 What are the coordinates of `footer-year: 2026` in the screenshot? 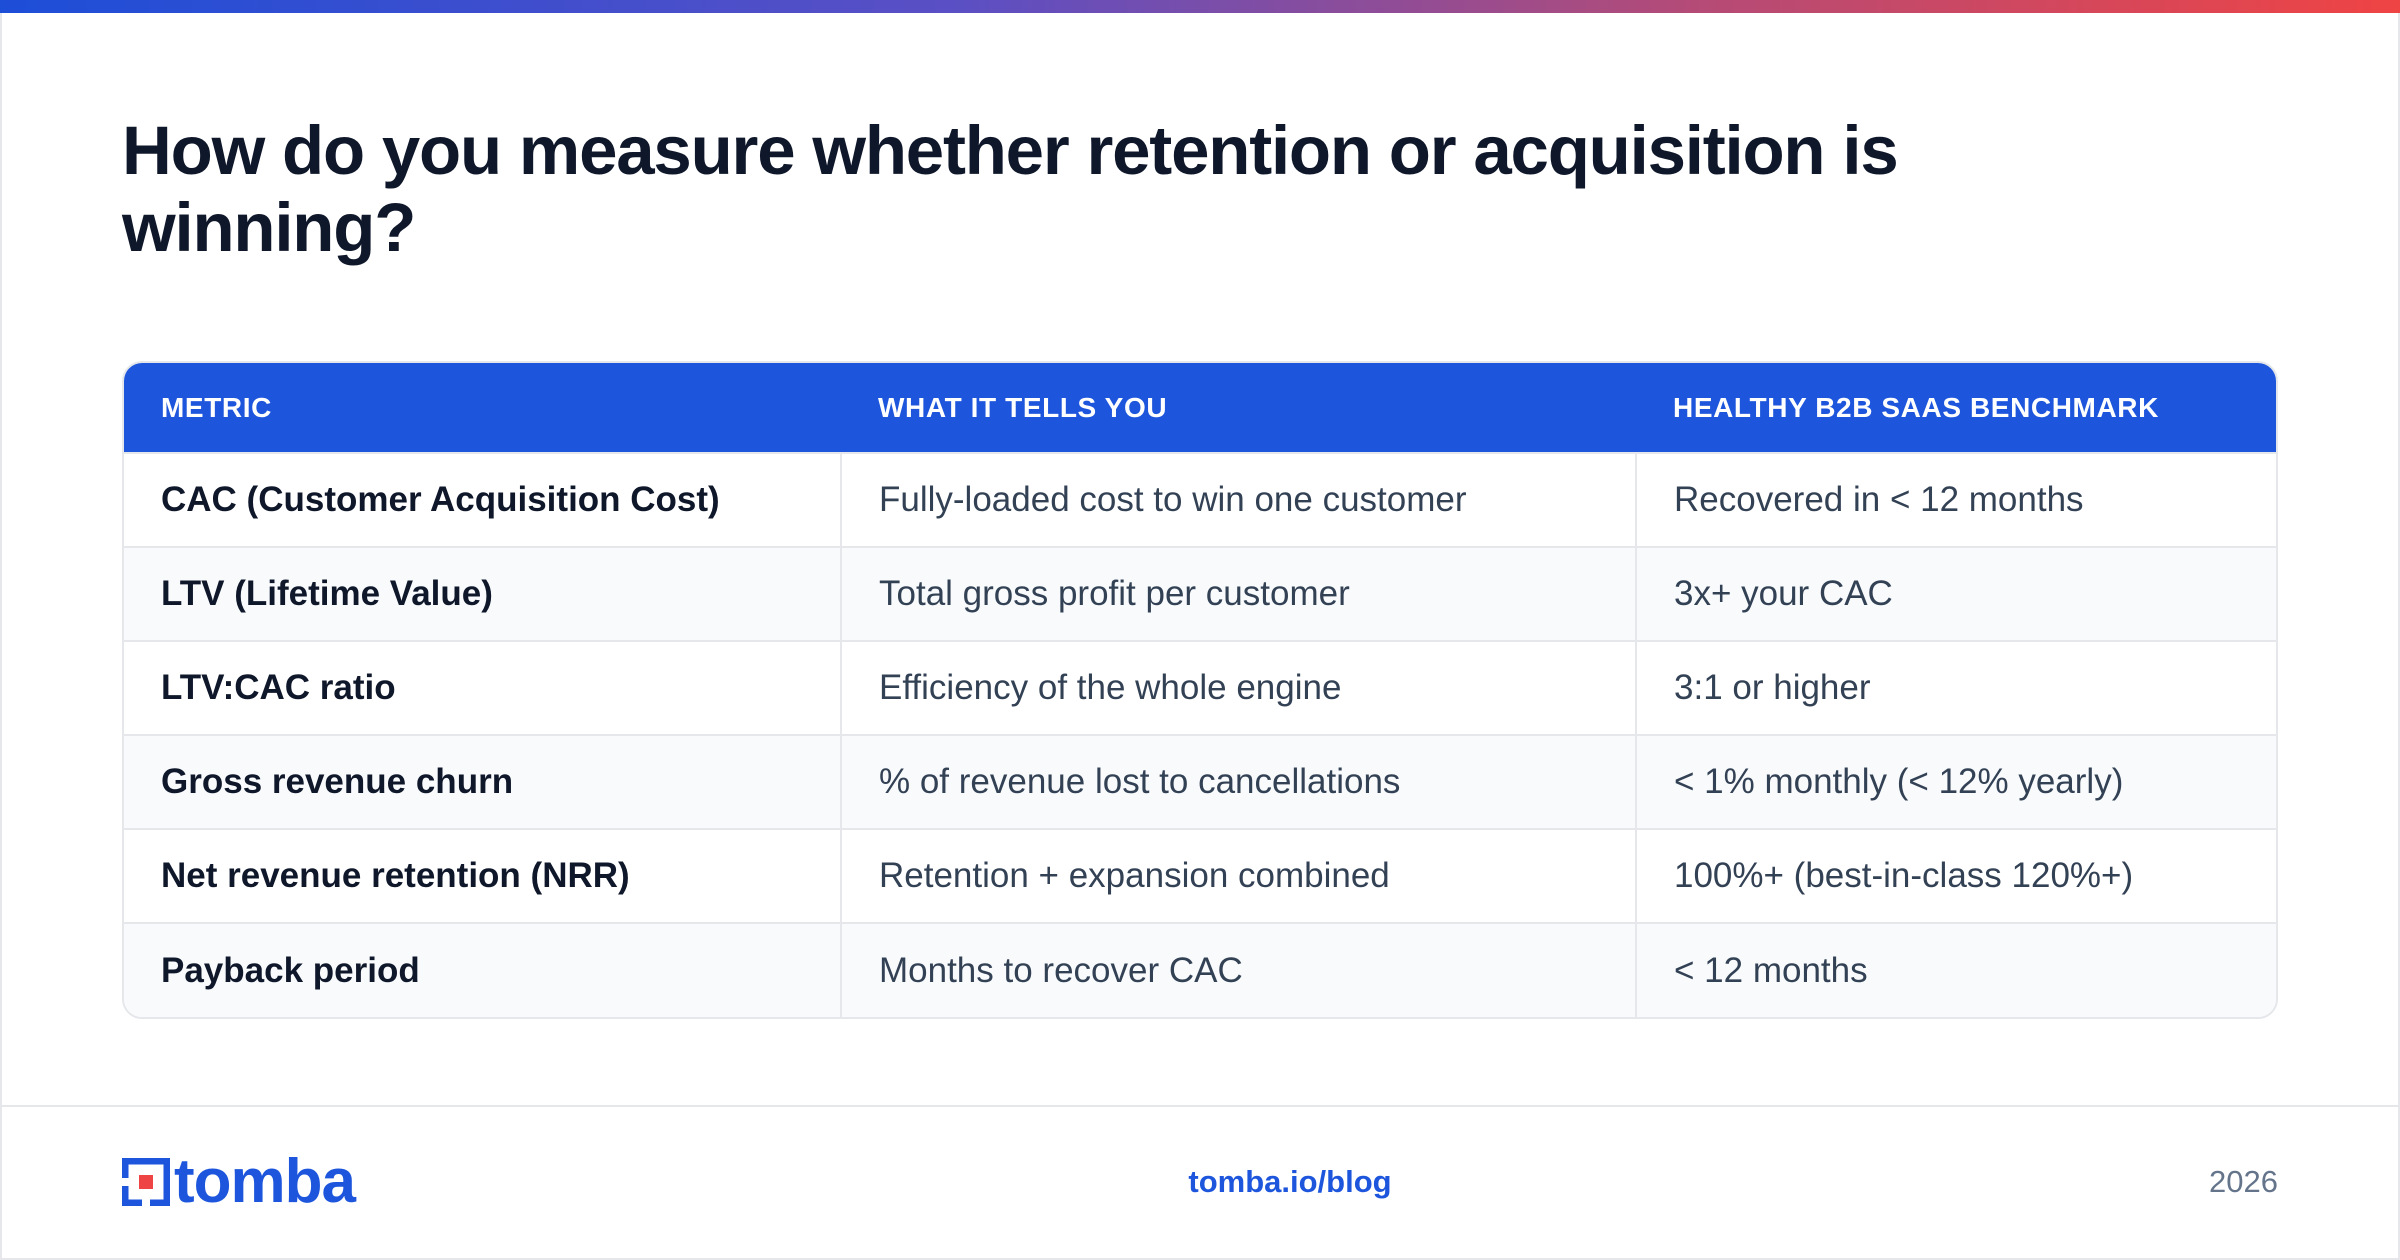 It's located at (2243, 1181).